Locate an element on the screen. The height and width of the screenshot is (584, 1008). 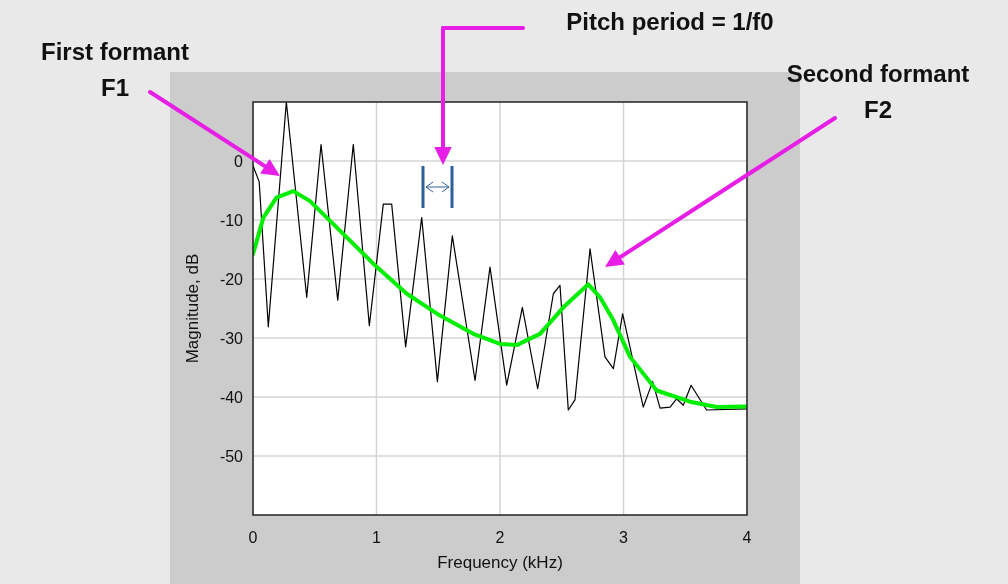
x-tick-label: 3 is located at coordinates (624, 537).